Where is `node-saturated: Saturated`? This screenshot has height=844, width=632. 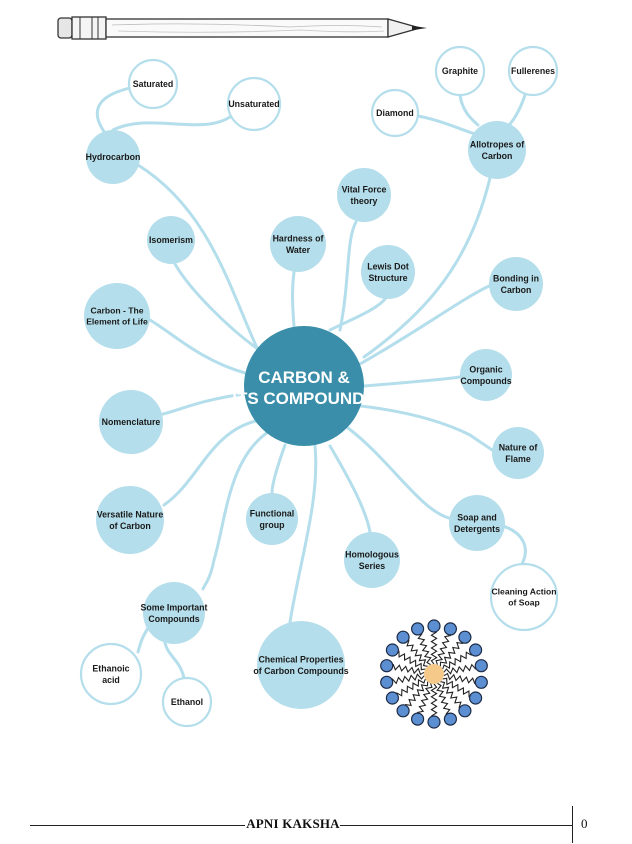
node-saturated: Saturated is located at coordinates (153, 84).